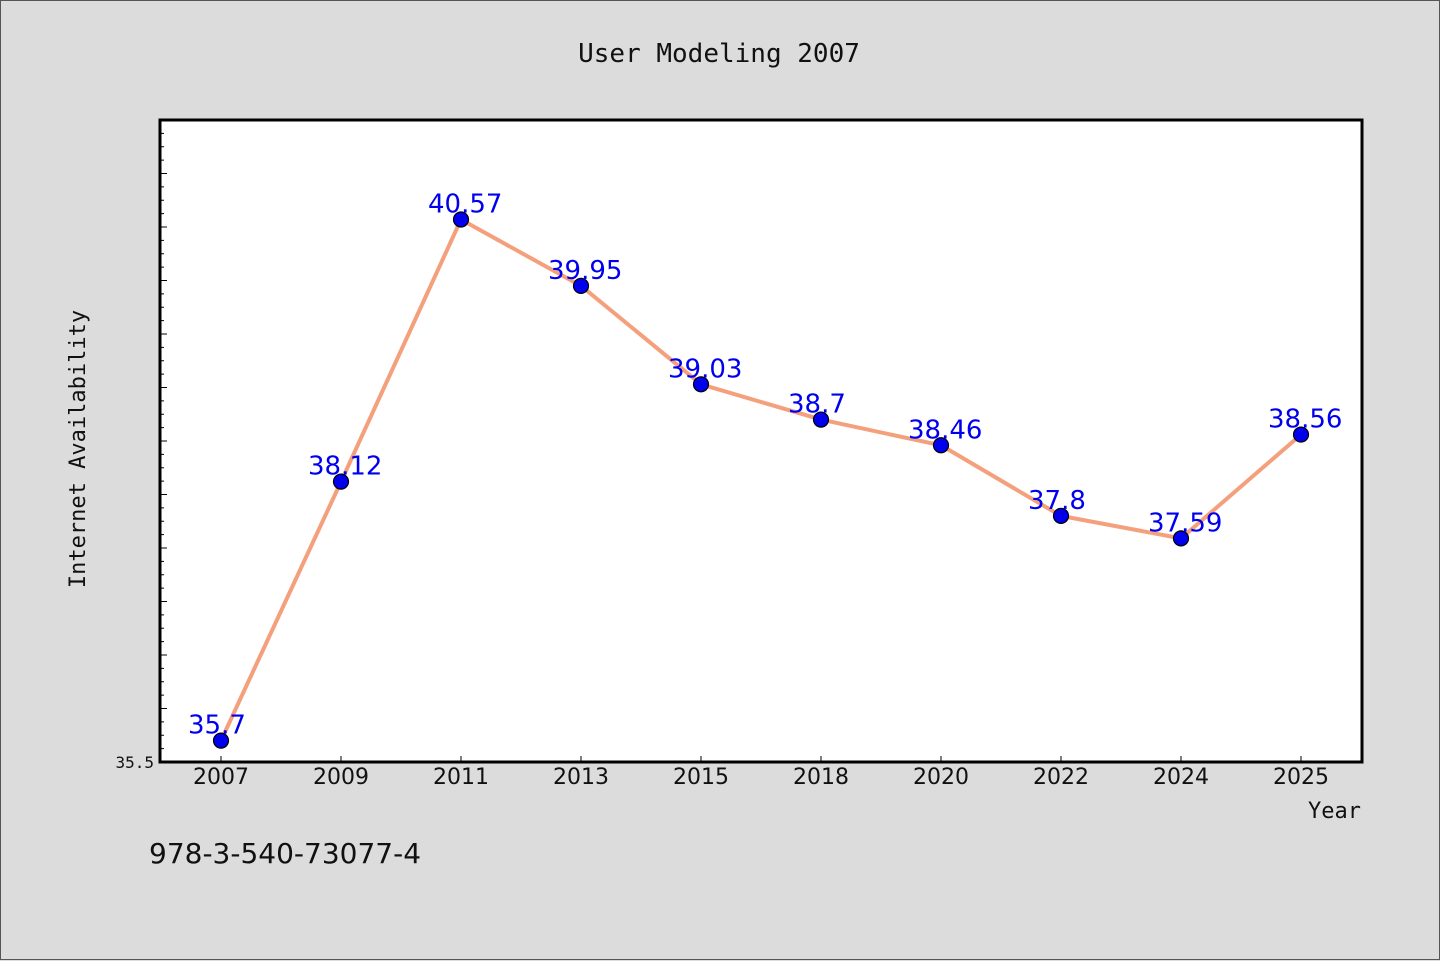  I want to click on y-axis-ticks, so click(163, 441).